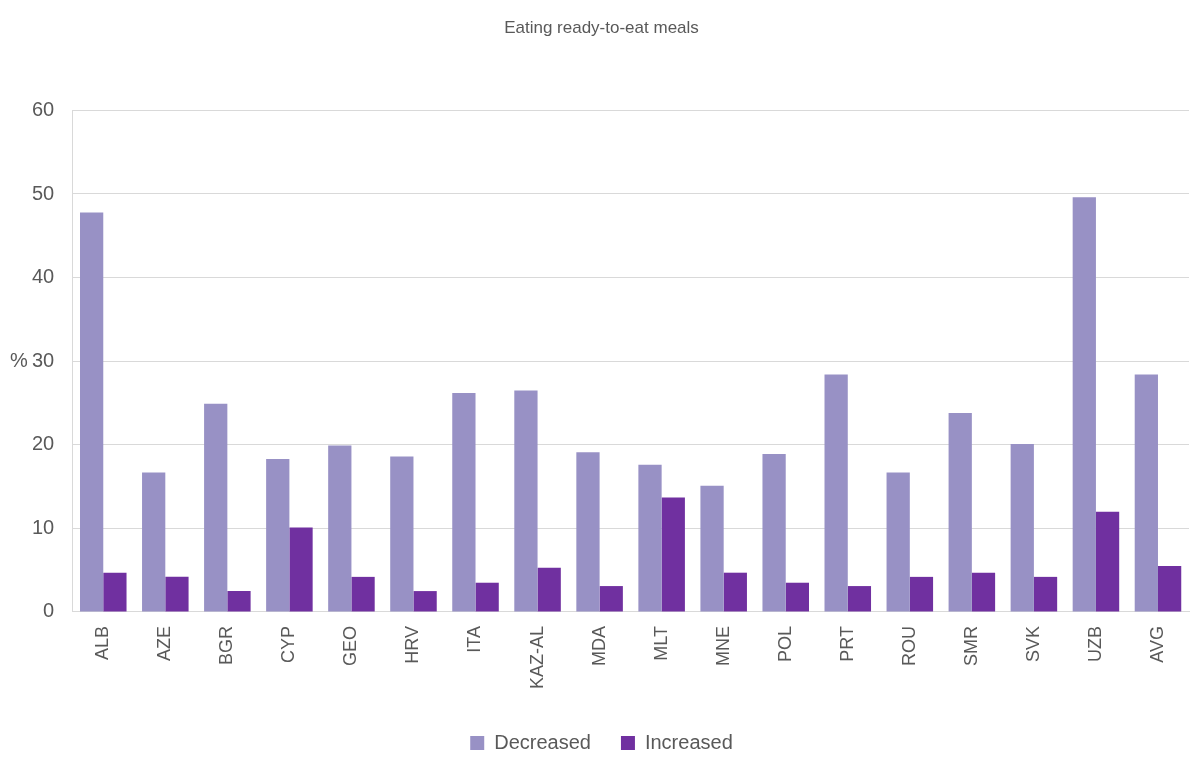  I want to click on y-tick-label: 40, so click(43, 276).